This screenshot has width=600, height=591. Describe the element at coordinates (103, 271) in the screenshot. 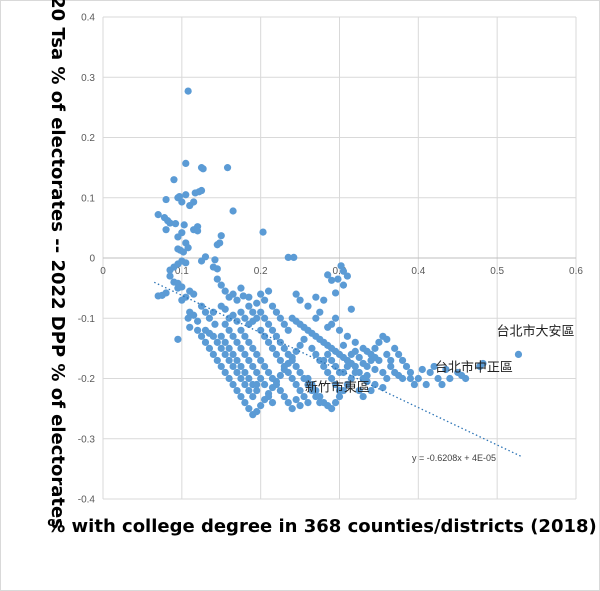

I see `x-tick-label: 0` at that location.